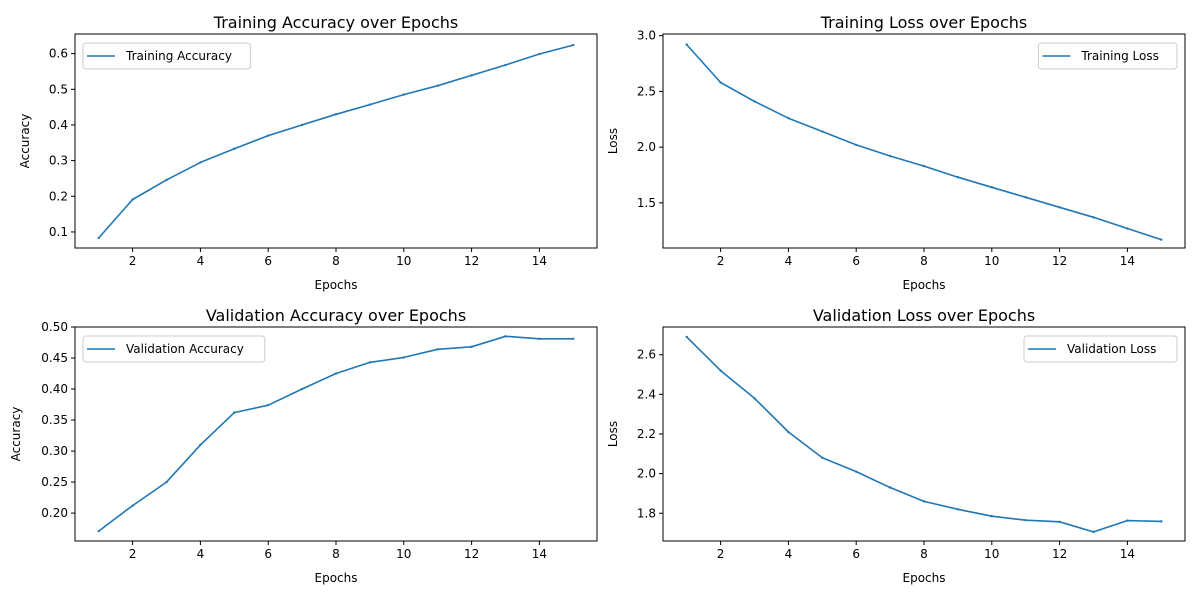 This screenshot has height=600, width=1200. I want to click on y-tick-label: 0.40, so click(54, 389).